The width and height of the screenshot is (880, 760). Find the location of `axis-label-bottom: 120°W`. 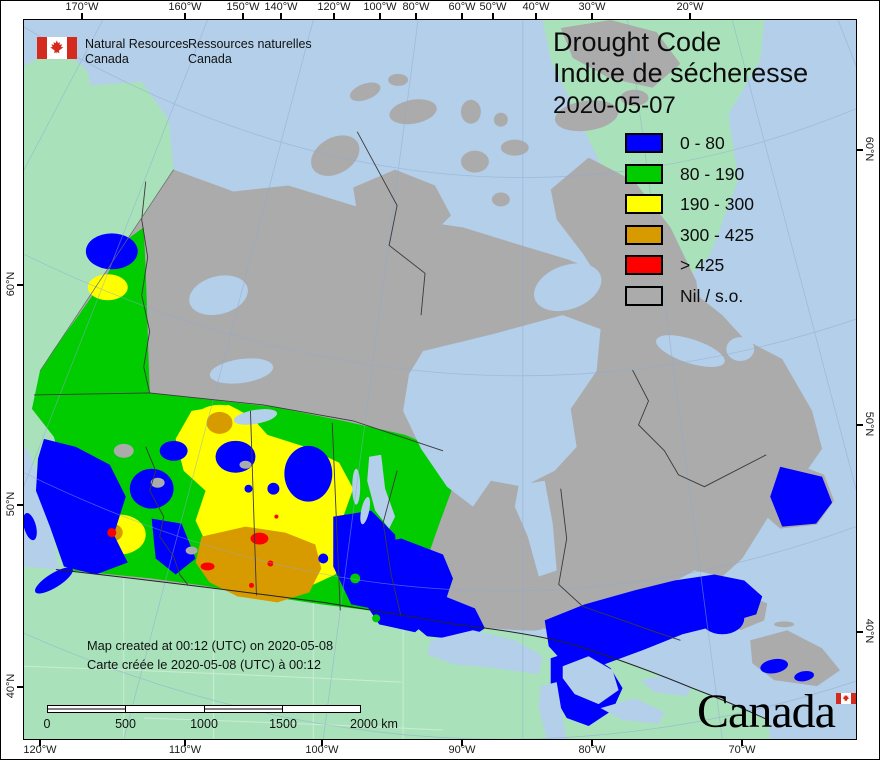

axis-label-bottom: 120°W is located at coordinates (40, 750).